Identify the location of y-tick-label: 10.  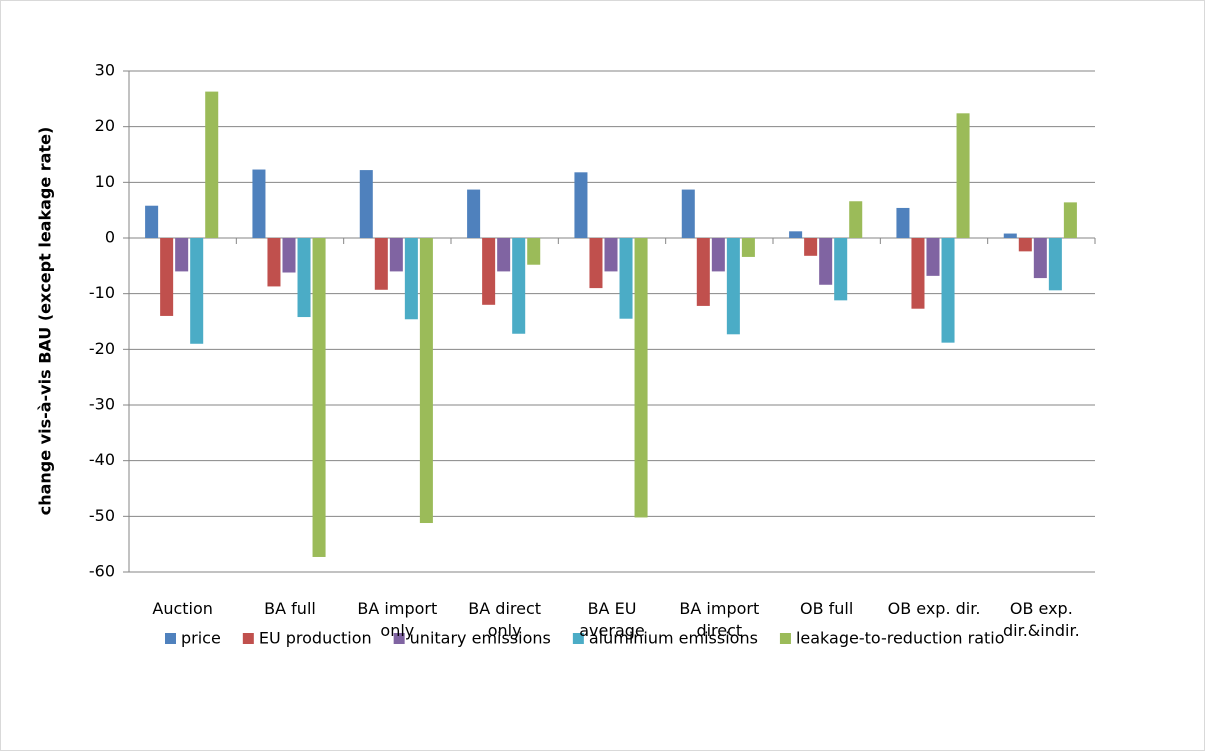
(105, 181).